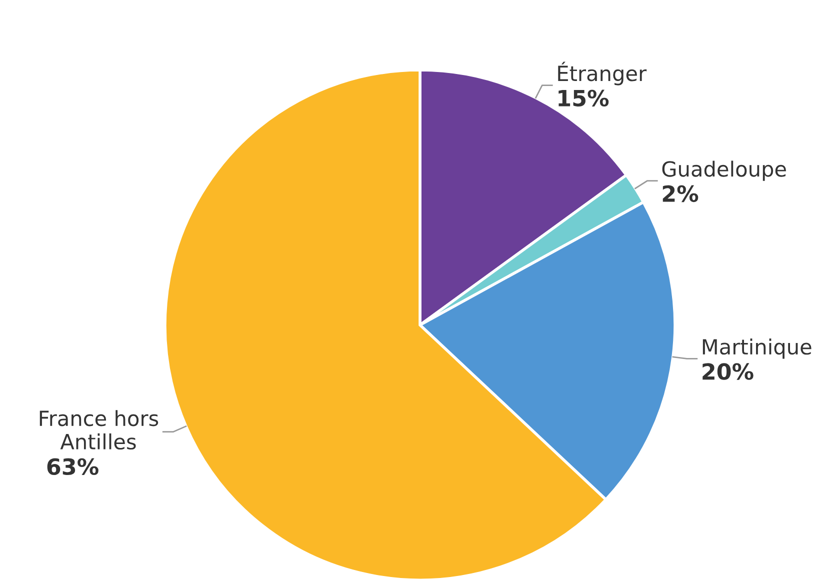 The width and height of the screenshot is (836, 580). What do you see at coordinates (72, 467) in the screenshot?
I see `data-label: 63%` at bounding box center [72, 467].